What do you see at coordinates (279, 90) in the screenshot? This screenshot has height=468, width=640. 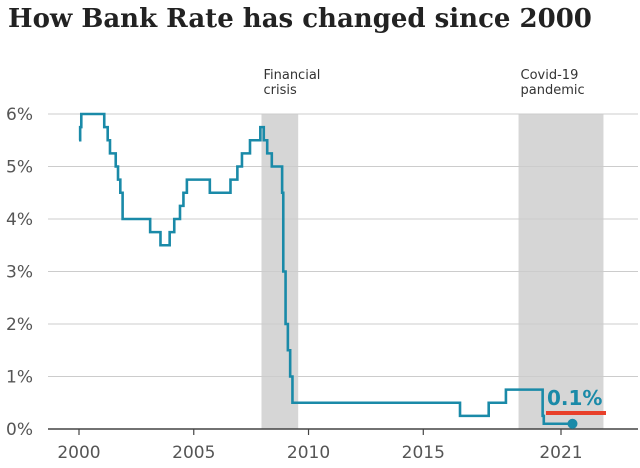 I see `shaded-period-label-1-line-2: crisis` at bounding box center [279, 90].